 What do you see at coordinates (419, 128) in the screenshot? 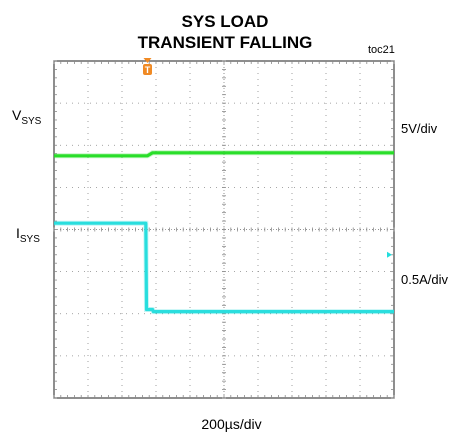
I see `vsys-scale-label: 5V/div` at bounding box center [419, 128].